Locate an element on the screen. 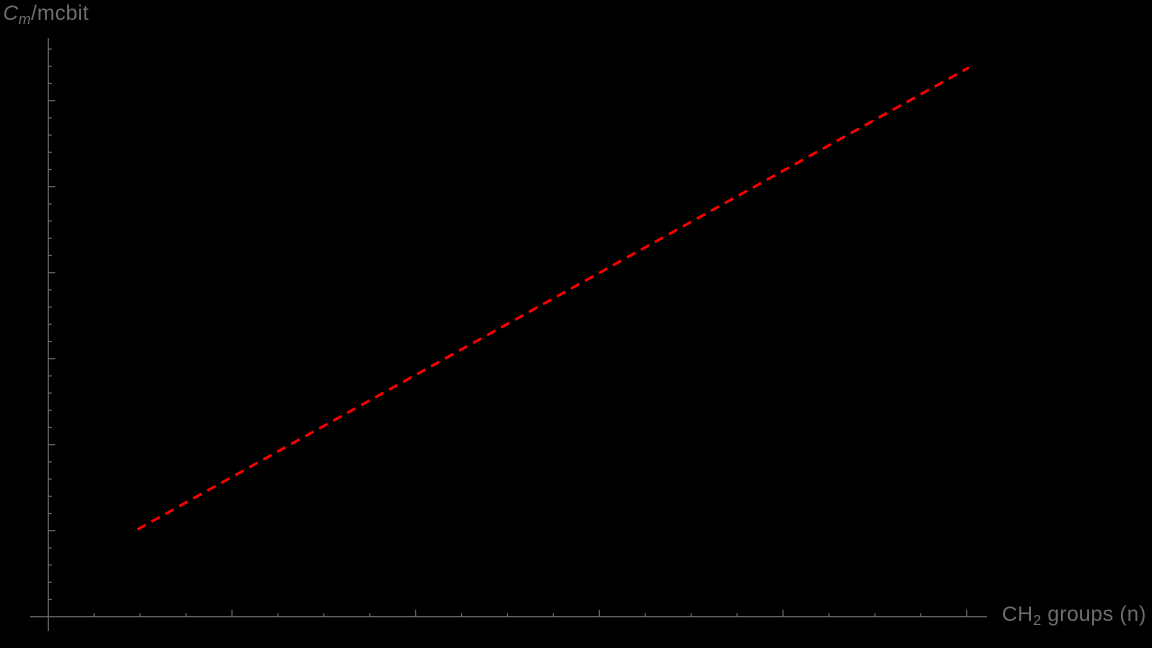  y-axis-label-subscript: m is located at coordinates (25, 20).